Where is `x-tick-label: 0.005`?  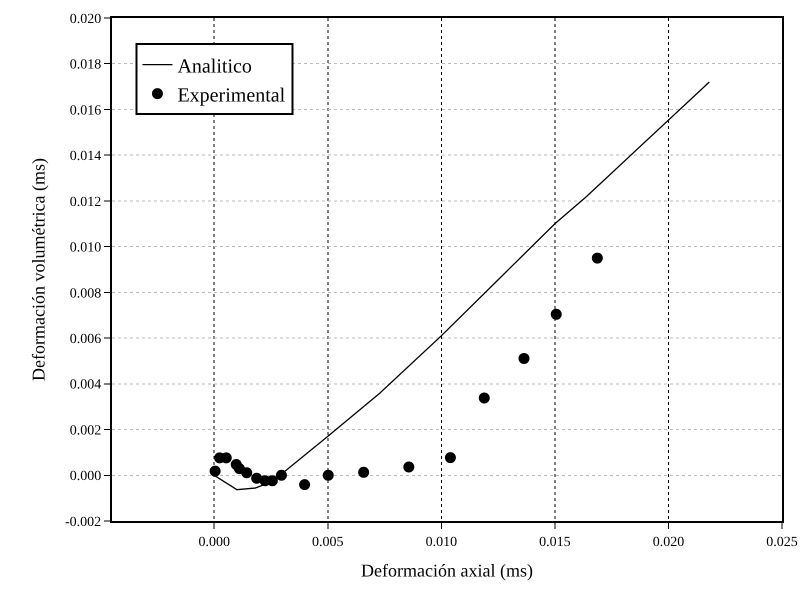 x-tick-label: 0.005 is located at coordinates (328, 542).